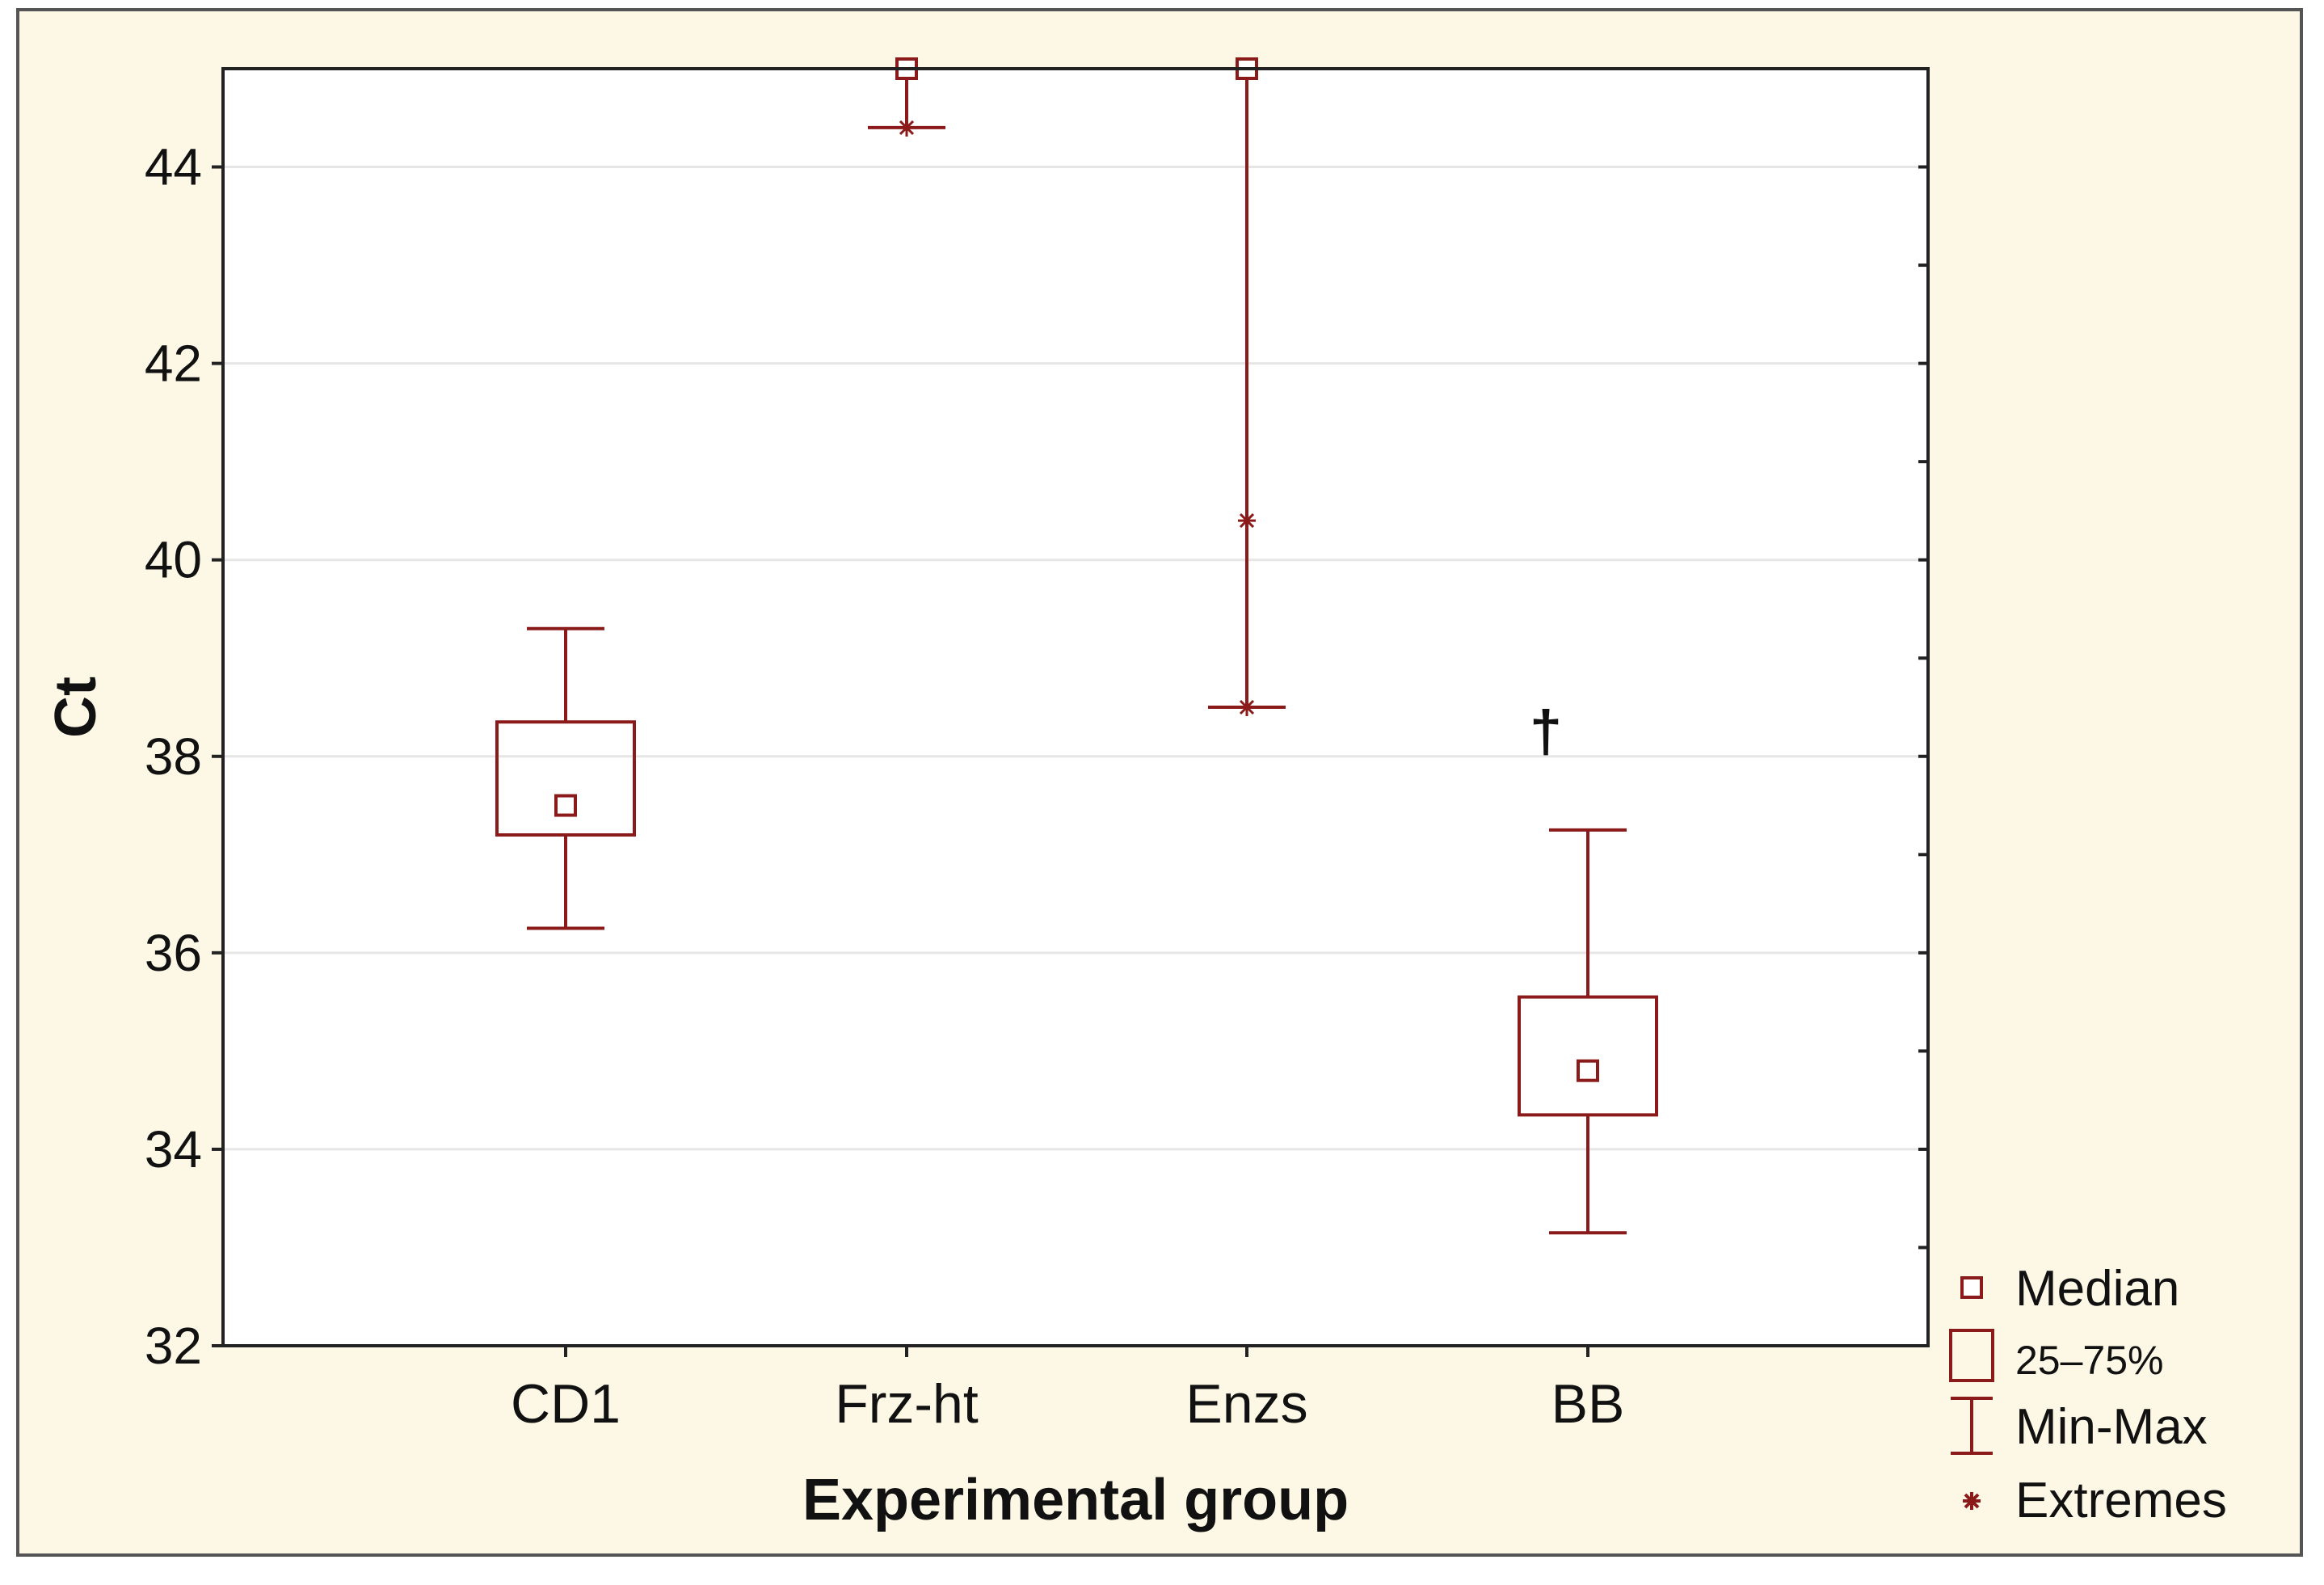 This screenshot has height=1585, width=2324. Describe the element at coordinates (1972, 1501) in the screenshot. I see `legend-extreme-symbol` at that location.